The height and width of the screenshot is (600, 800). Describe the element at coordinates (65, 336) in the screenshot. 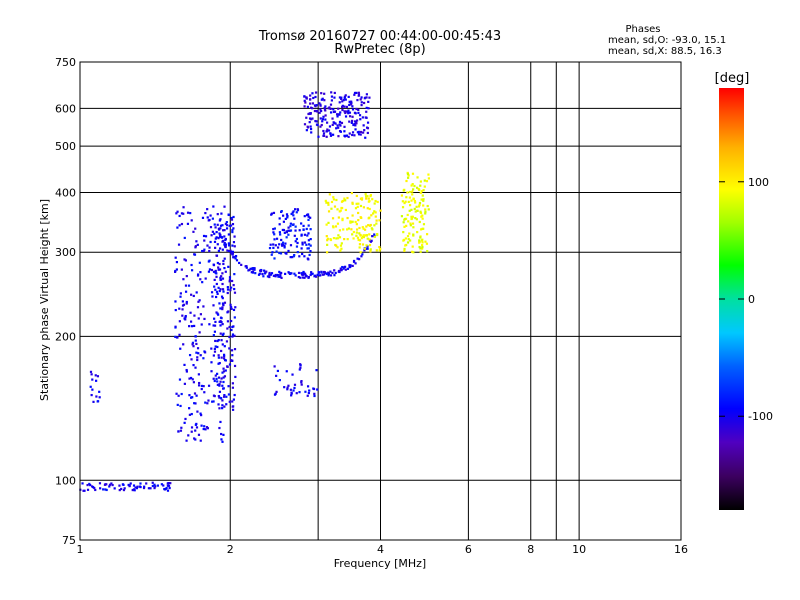

I see `y-tick-label: 200` at that location.